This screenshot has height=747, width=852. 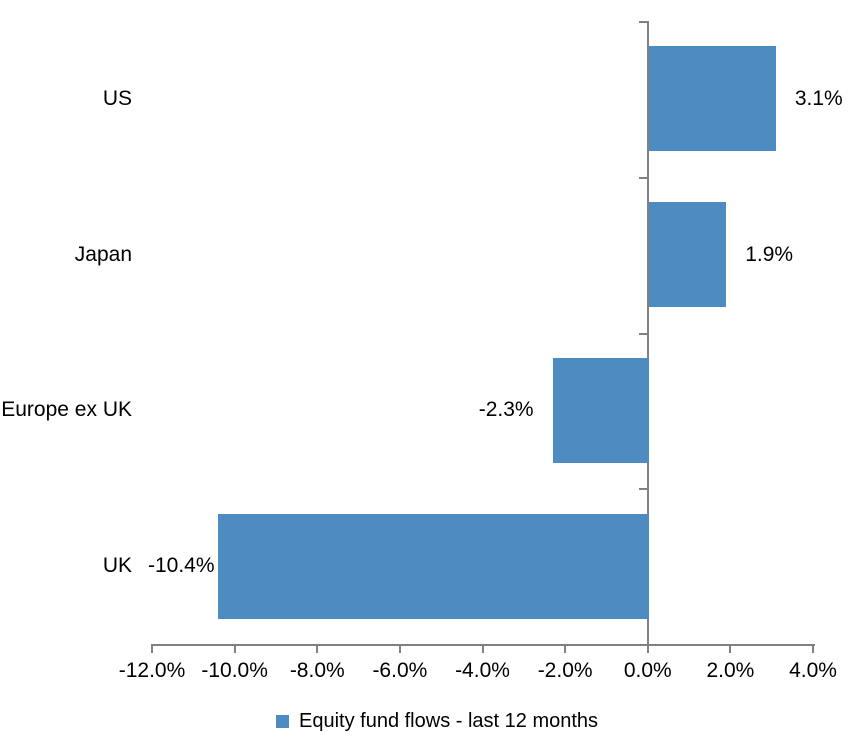 I want to click on legend: Equity fund flows - last 12 months, so click(x=437, y=721).